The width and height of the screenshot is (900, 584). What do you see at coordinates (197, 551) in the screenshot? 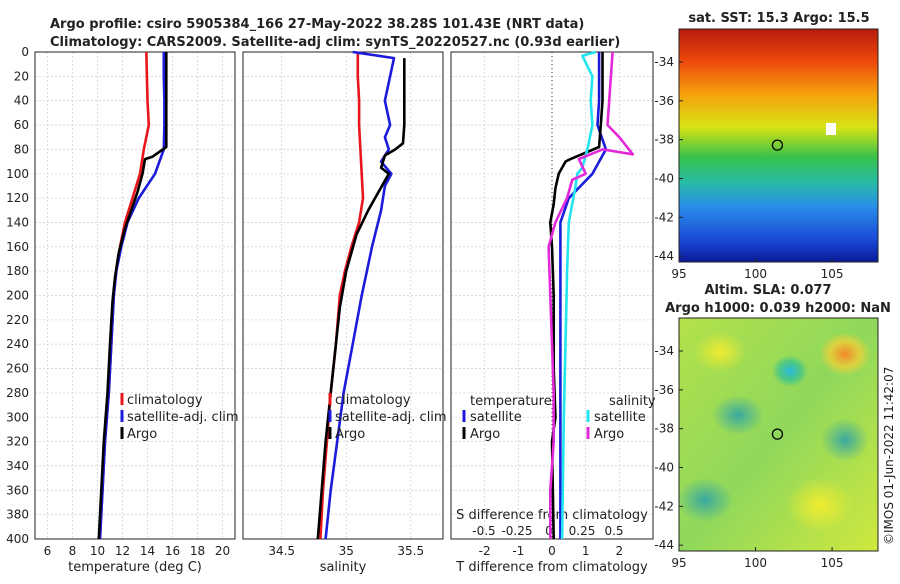
I see `x-tick-label: 18` at bounding box center [197, 551].